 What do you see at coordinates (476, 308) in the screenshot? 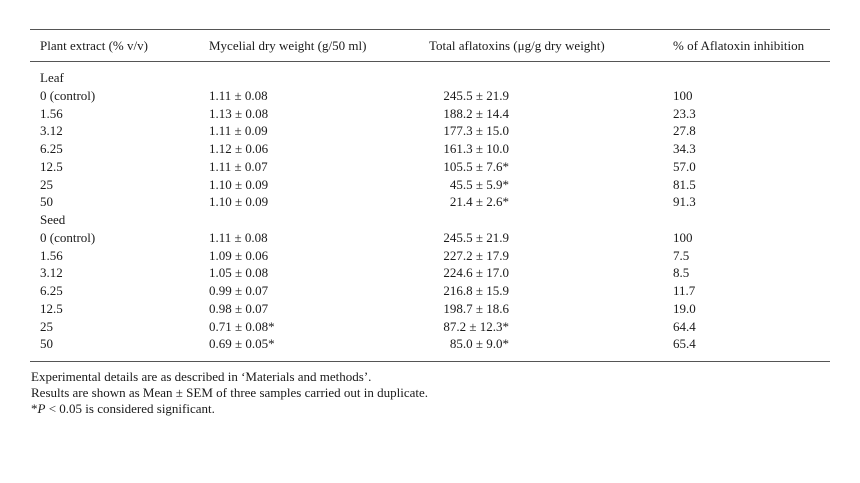
I see `cell-total-aflatoxins: 198.7 ± 18.6` at bounding box center [476, 308].